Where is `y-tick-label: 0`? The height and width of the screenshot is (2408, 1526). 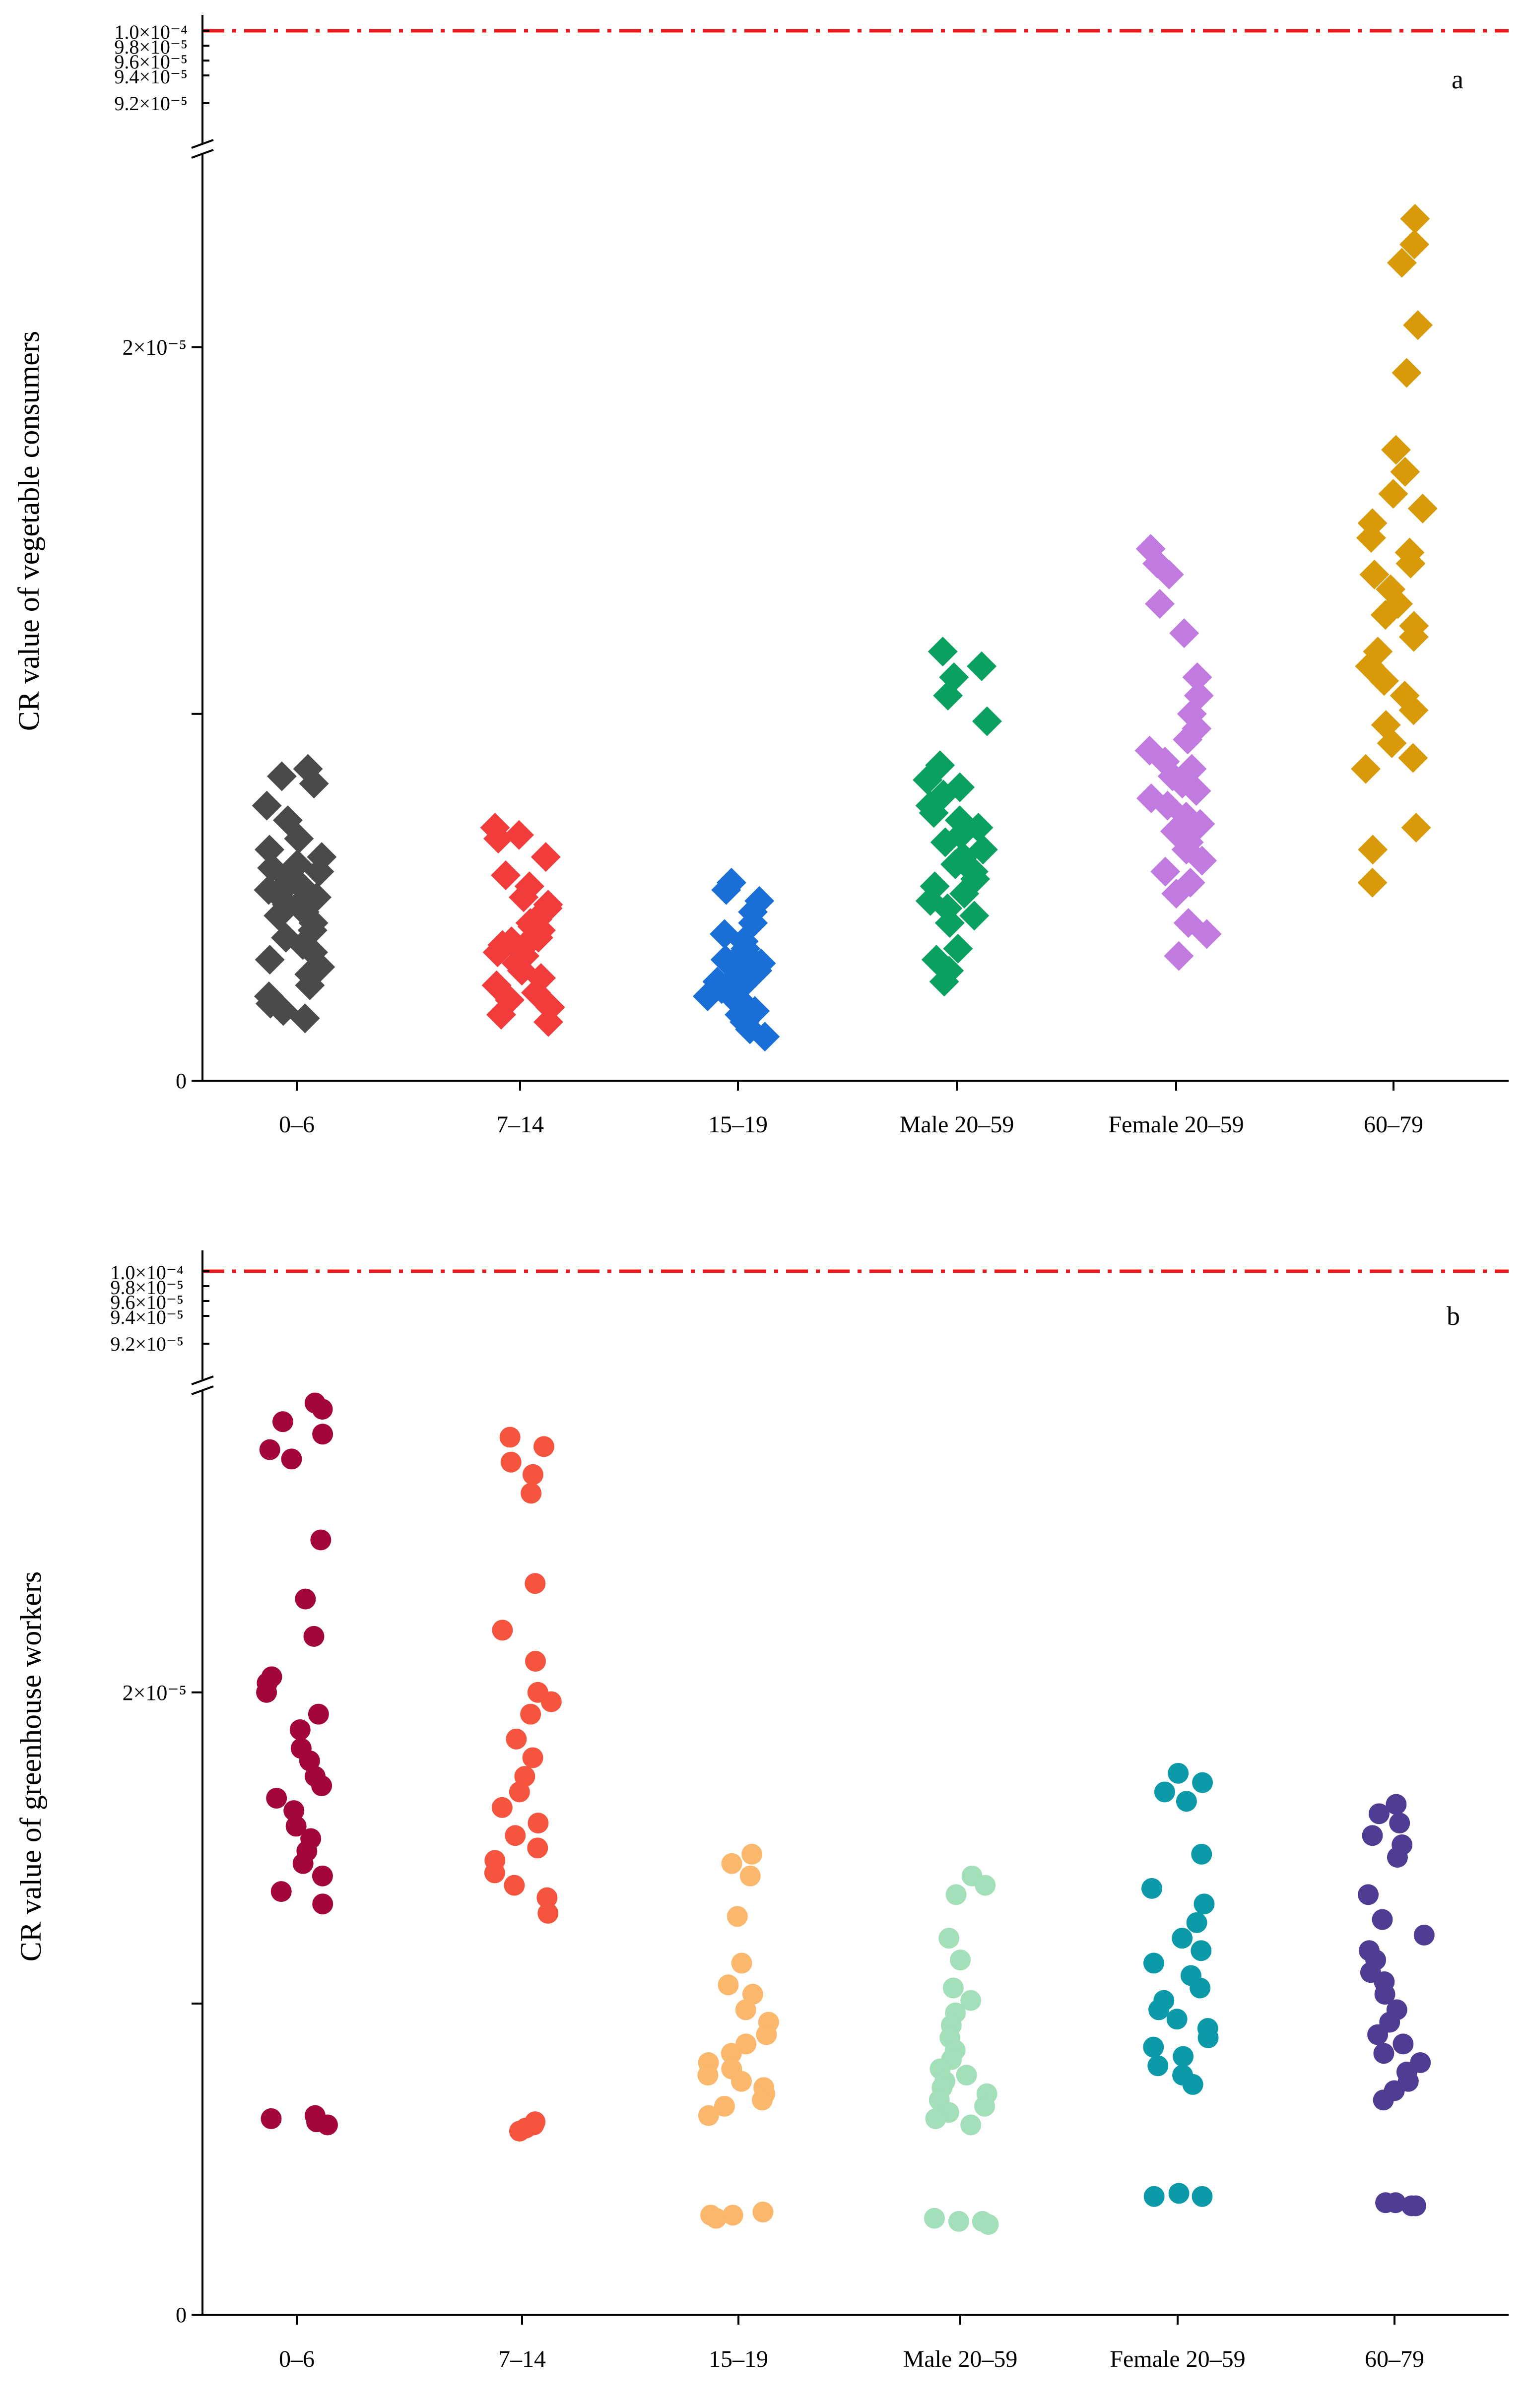 y-tick-label: 0 is located at coordinates (181, 2315).